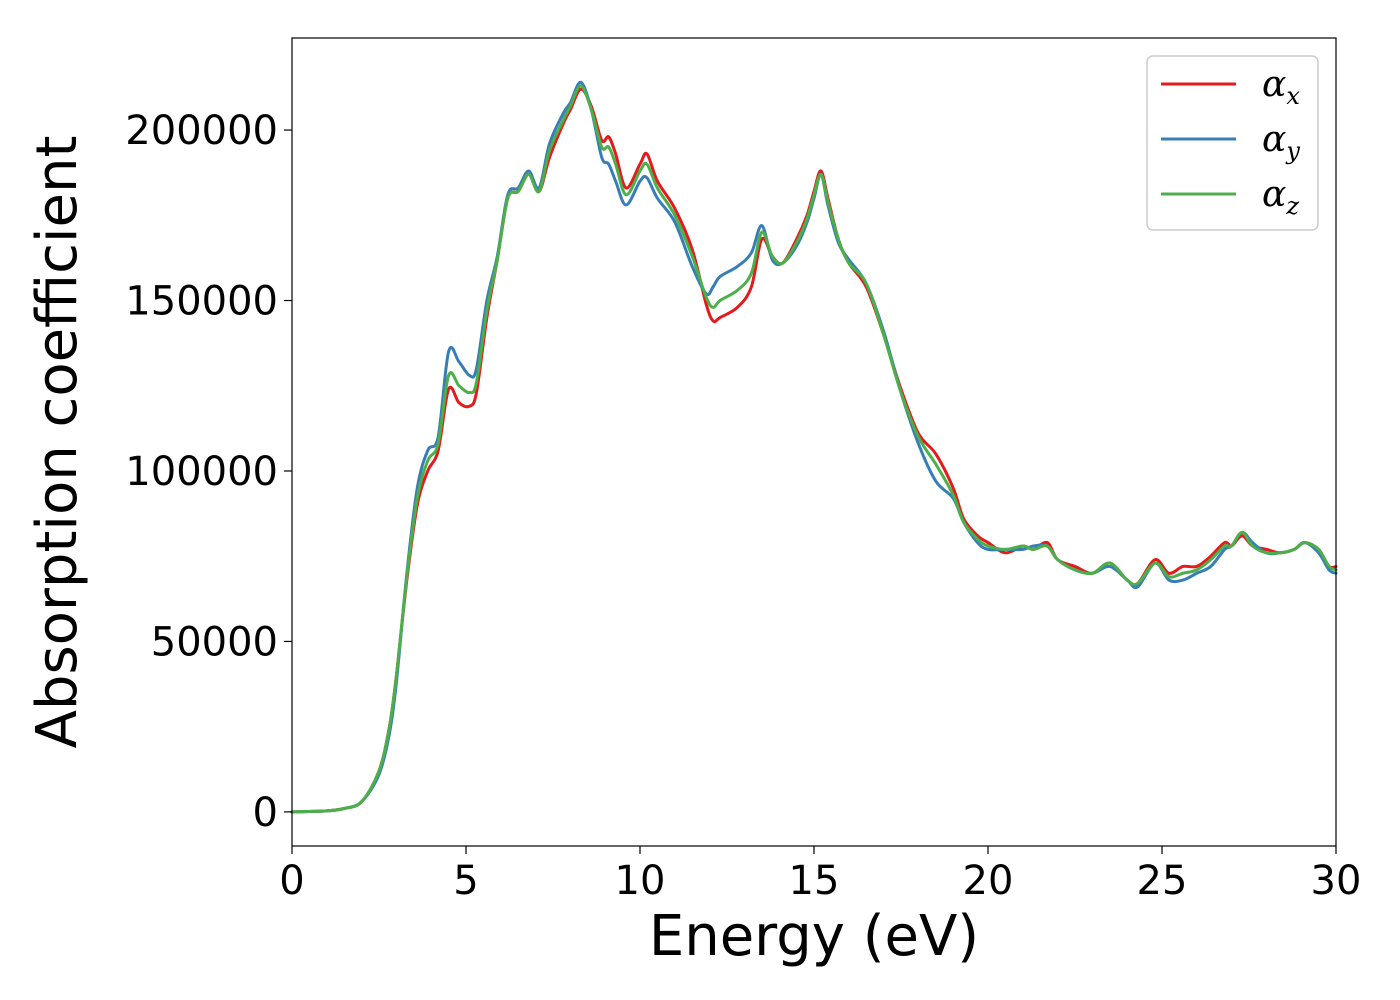 The image size is (1400, 1000). I want to click on x-axis-title: Energy (eV), so click(814, 936).